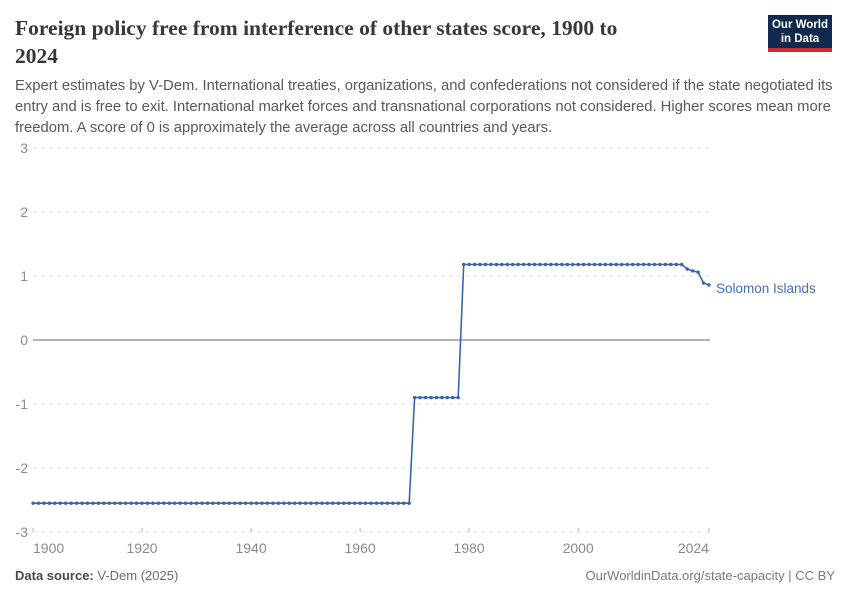 The height and width of the screenshot is (600, 850). Describe the element at coordinates (311, 503) in the screenshot. I see `data-point-1951` at that location.